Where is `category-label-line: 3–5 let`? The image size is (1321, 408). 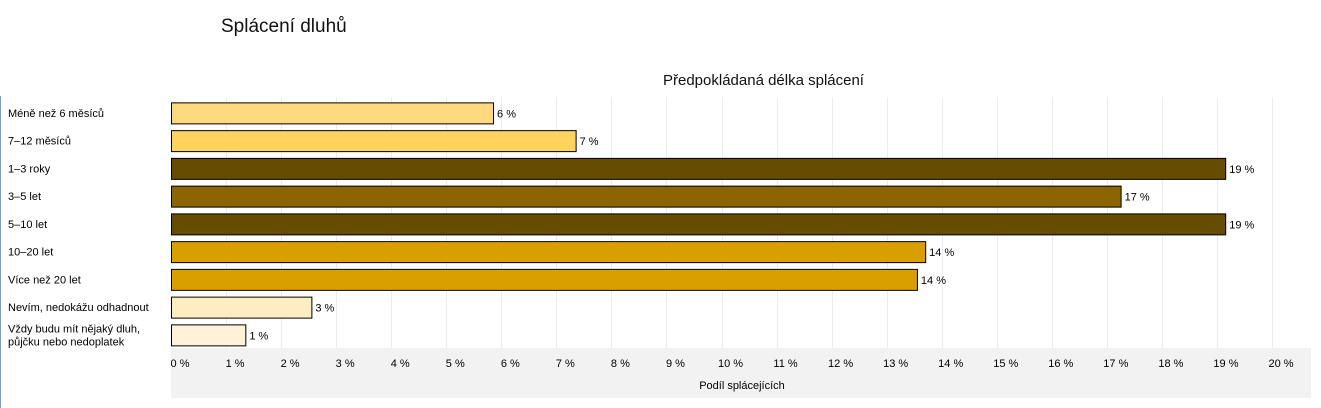 category-label-line: 3–5 let is located at coordinates (24, 197).